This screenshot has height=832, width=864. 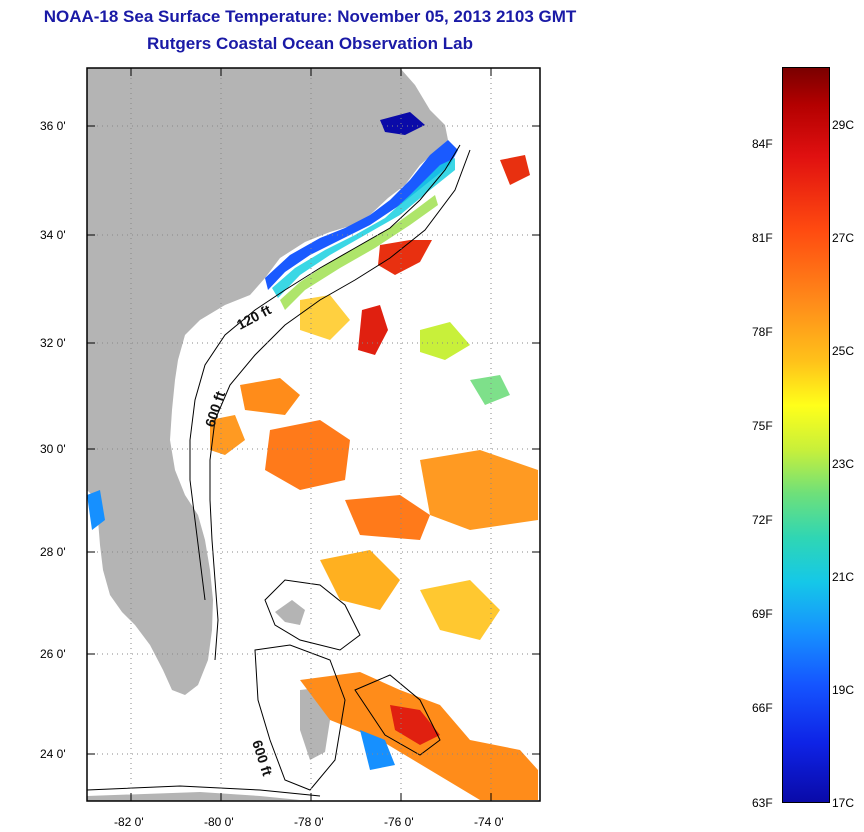 I want to click on cyan-coastal-band, so click(x=363, y=228).